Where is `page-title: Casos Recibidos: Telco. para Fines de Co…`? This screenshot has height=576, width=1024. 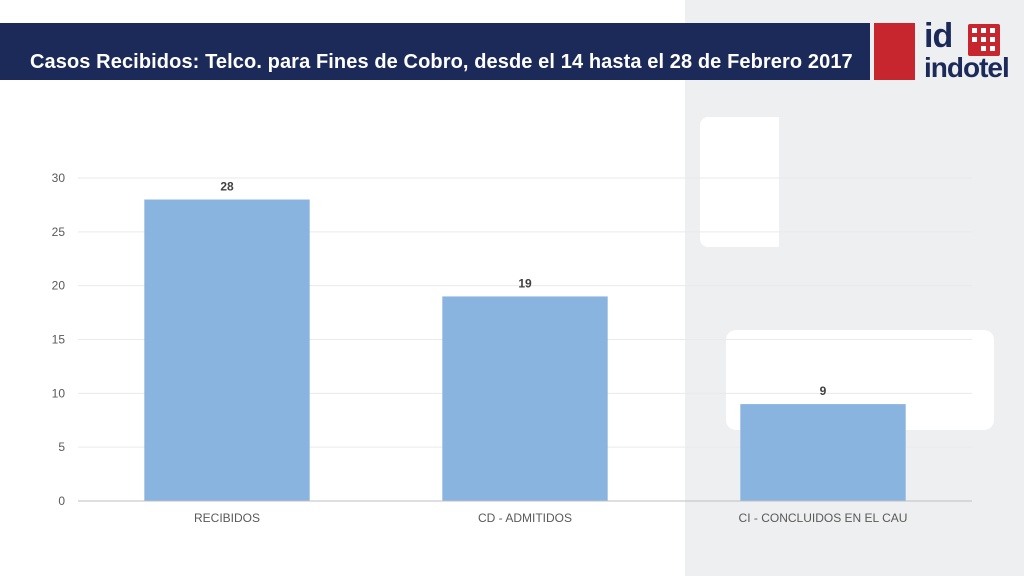
page-title: Casos Recibidos: Telco. para Fines de Co… is located at coordinates (441, 62).